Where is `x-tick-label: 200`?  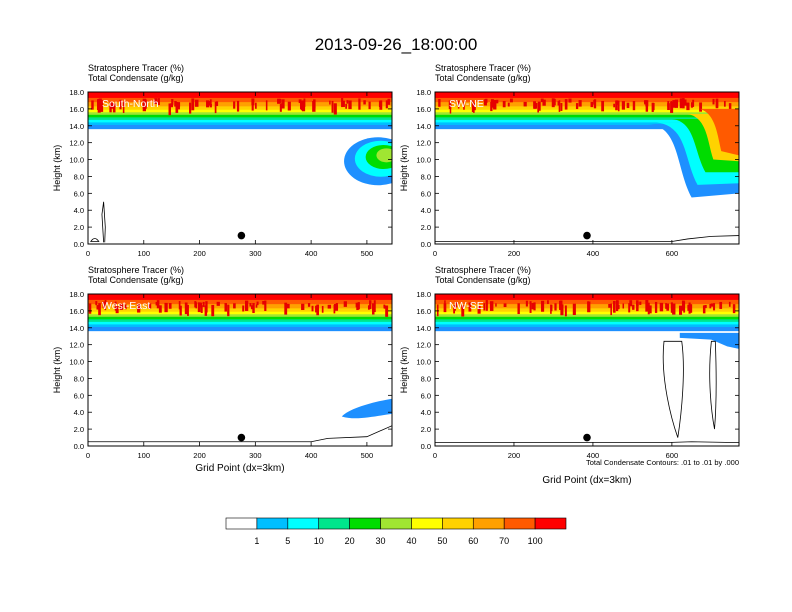
x-tick-label: 200 is located at coordinates (199, 253).